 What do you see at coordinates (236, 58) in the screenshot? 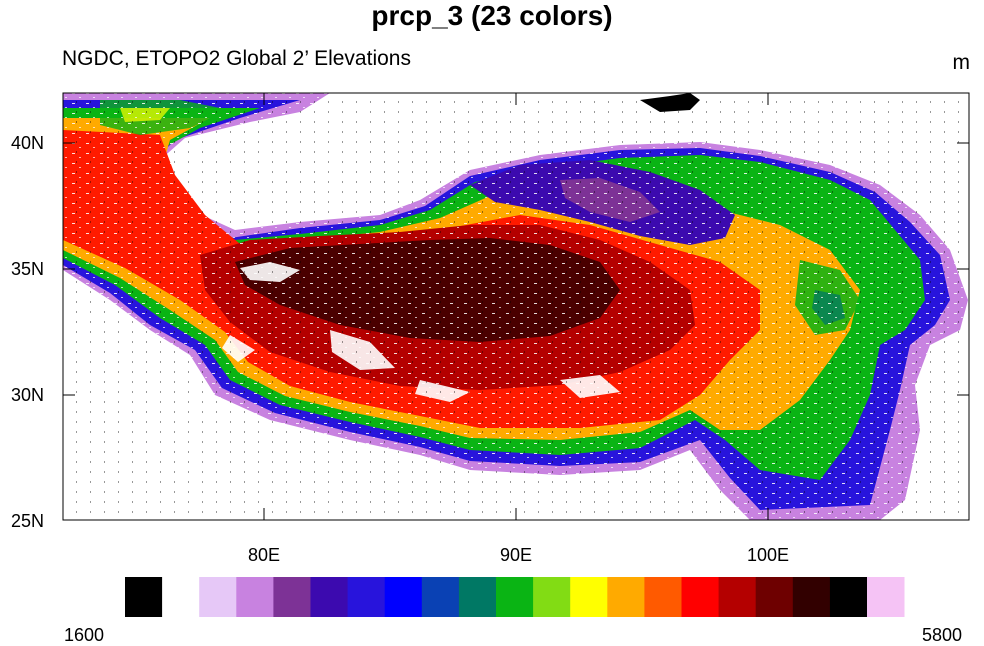
I see `dataset-subtitle: NGDC, ETOPO2 Global 2’ Elevations` at bounding box center [236, 58].